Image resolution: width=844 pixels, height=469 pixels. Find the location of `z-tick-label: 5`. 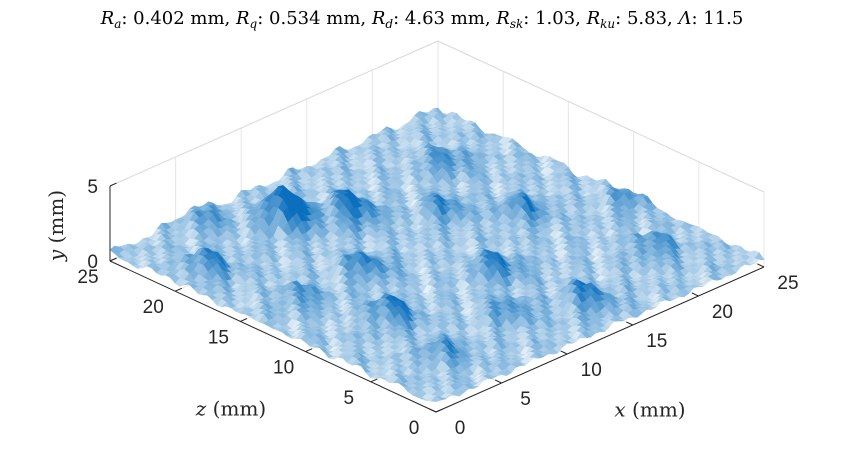

z-tick-label: 5 is located at coordinates (349, 398).